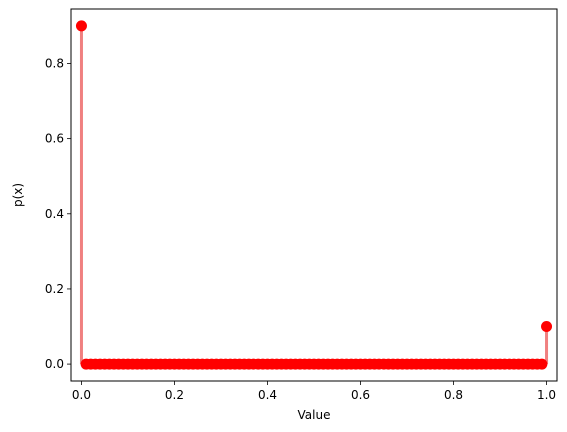 This screenshot has width=567, height=432. Describe the element at coordinates (54, 289) in the screenshot. I see `y-tick-label: 0.2` at that location.